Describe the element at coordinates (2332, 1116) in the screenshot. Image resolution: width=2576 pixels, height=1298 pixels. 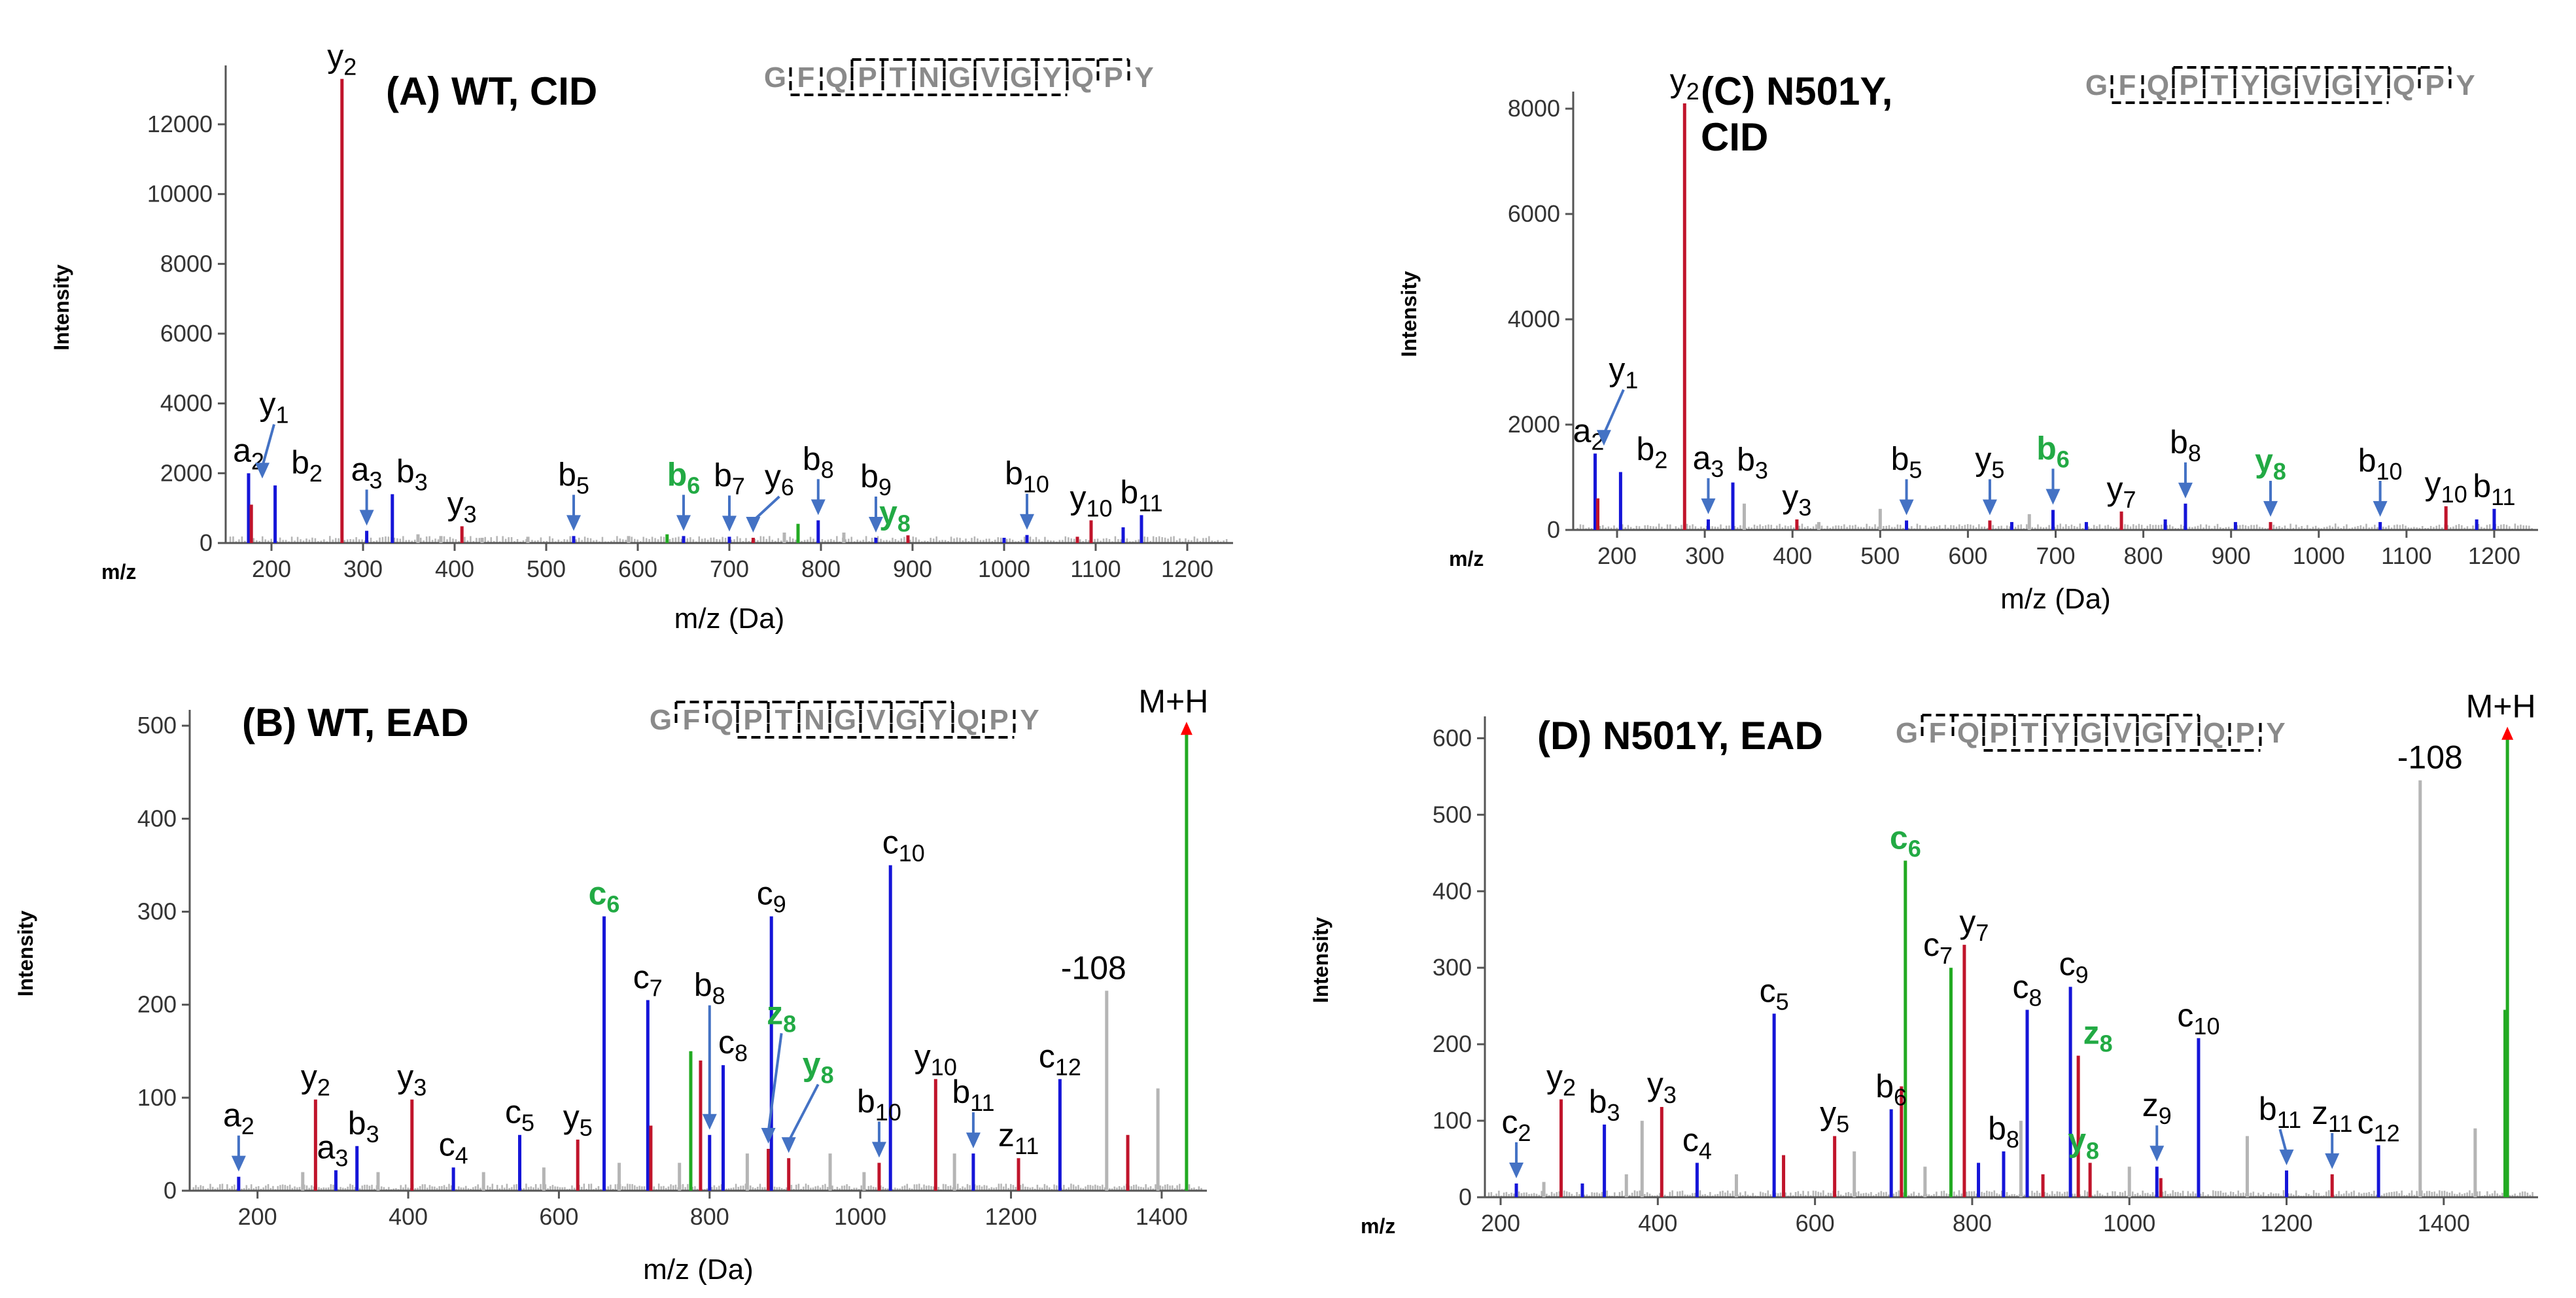
I see `ion-label: z11` at that location.